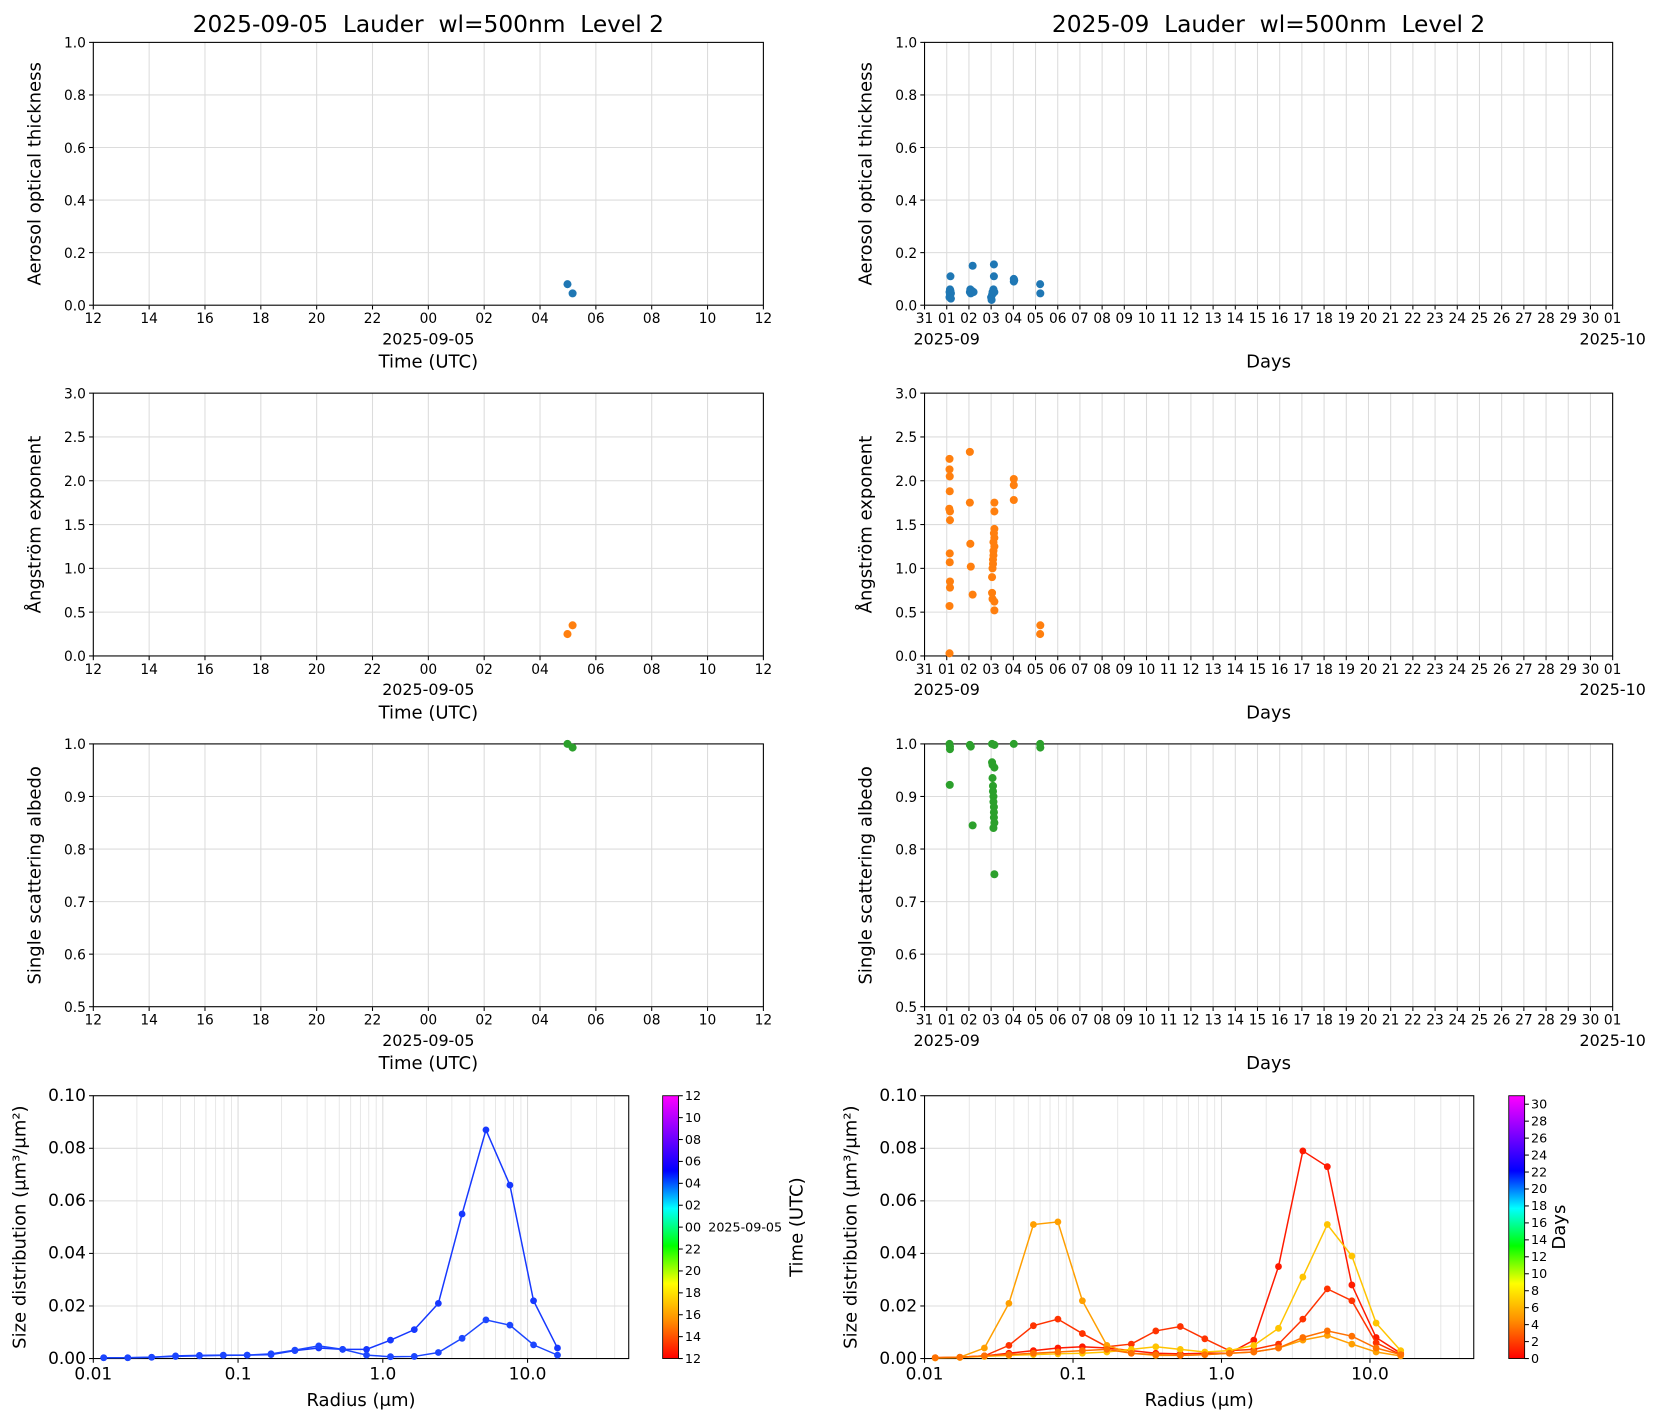 This screenshot has height=1420, width=1654. I want to click on y-tick-label: 0.06, so click(898, 1200).